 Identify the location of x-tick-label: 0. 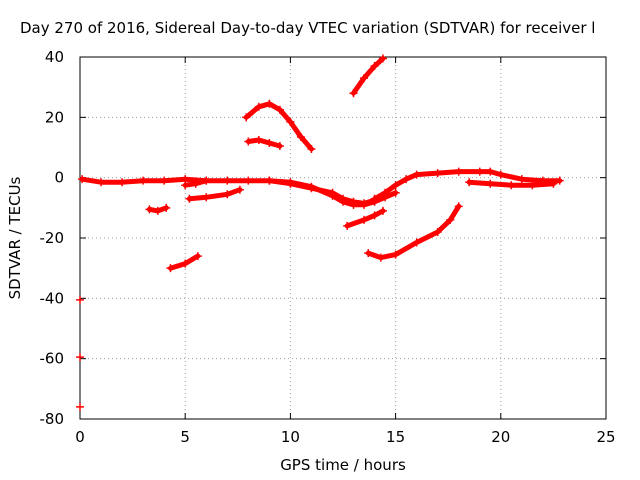
(80, 437).